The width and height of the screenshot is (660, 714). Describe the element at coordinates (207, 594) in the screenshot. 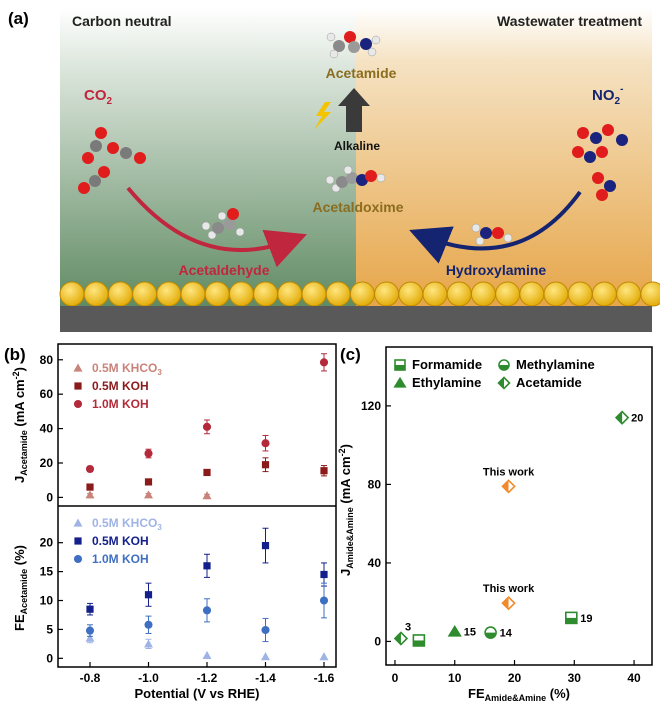

I see `panel-b-bottom-series` at that location.